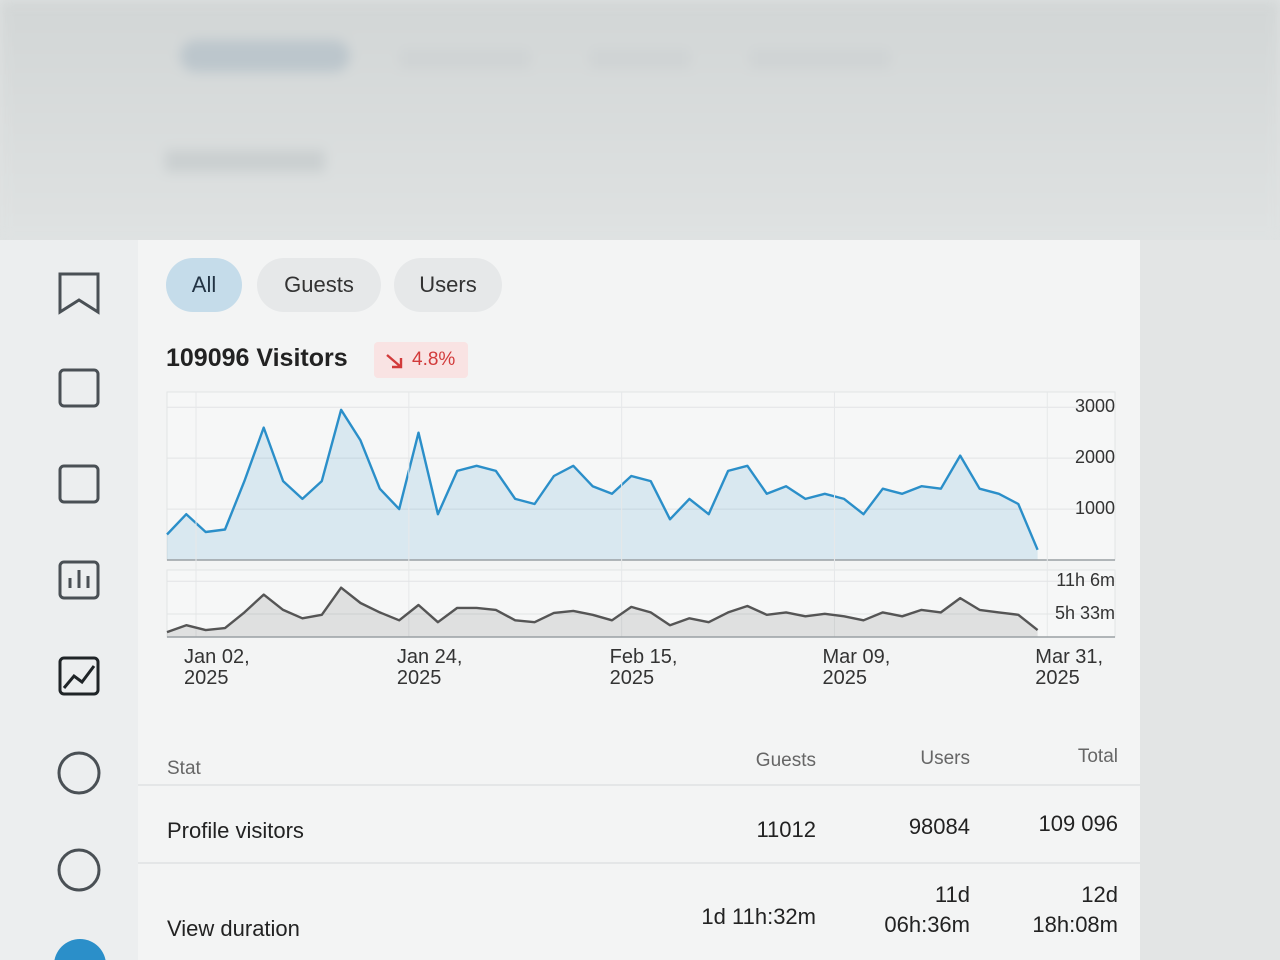  What do you see at coordinates (204, 285) in the screenshot?
I see `tab: All` at bounding box center [204, 285].